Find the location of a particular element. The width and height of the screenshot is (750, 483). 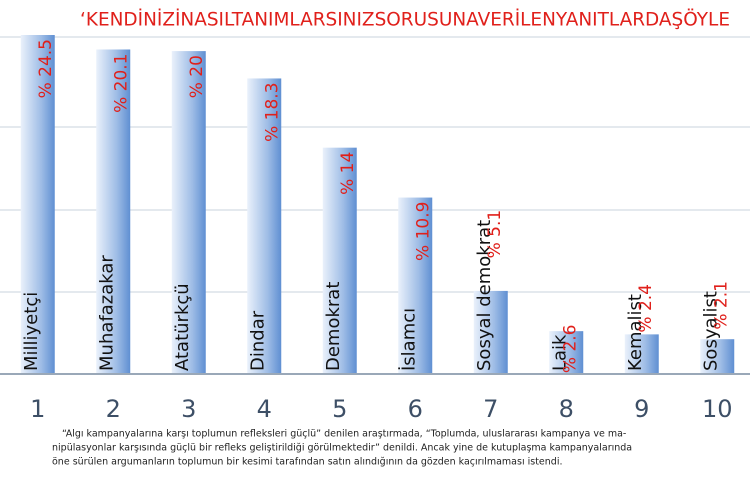

bar-name: Sosyalist is located at coordinates (710, 331).